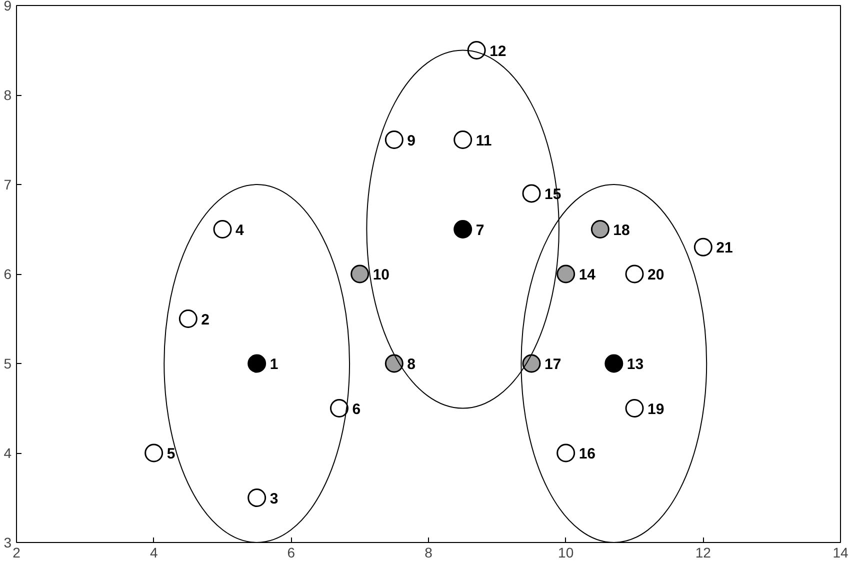 This screenshot has height=565, width=866. What do you see at coordinates (498, 51) in the screenshot?
I see `annotation: 12` at bounding box center [498, 51].